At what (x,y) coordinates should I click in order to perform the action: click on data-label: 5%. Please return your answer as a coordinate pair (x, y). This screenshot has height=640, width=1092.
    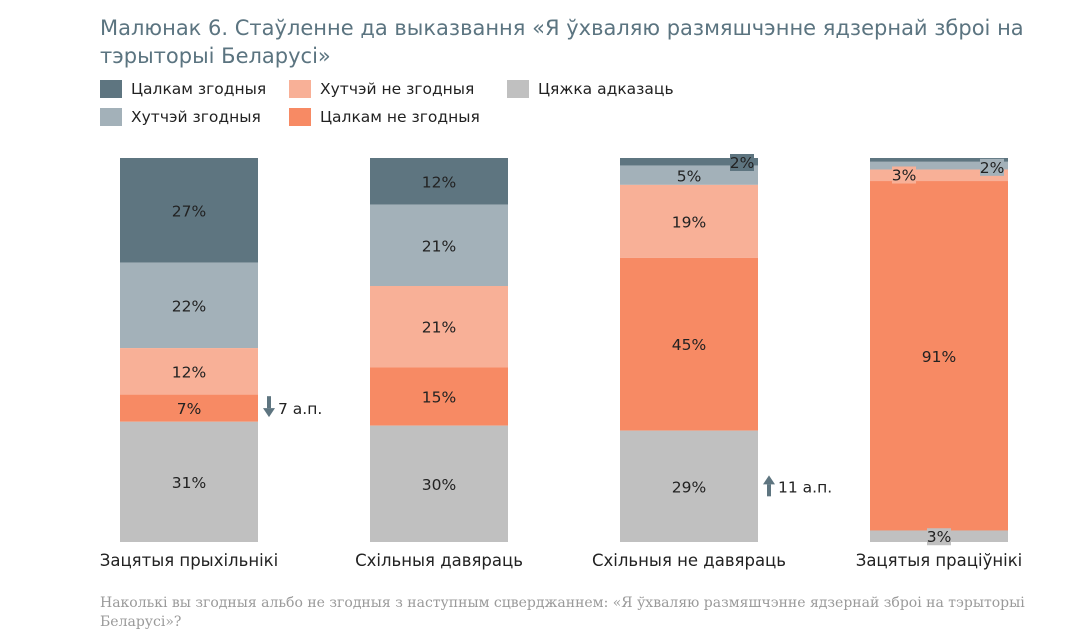
    Looking at the image, I should click on (689, 176).